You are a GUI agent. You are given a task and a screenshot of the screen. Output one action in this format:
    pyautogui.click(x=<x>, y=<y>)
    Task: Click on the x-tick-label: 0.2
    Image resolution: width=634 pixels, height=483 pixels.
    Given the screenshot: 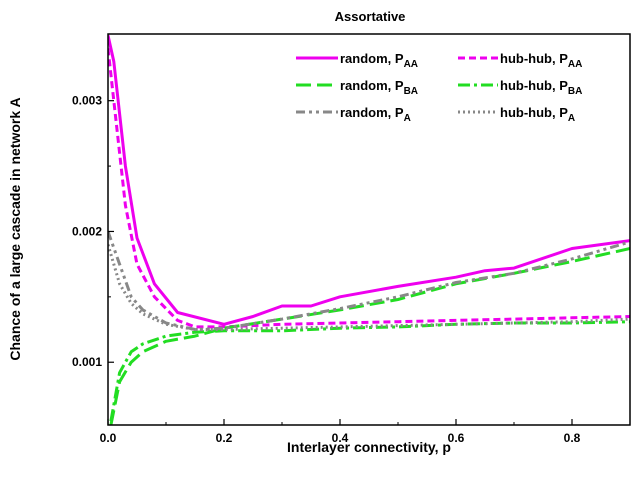 What is the action you would take?
    pyautogui.click(x=224, y=438)
    